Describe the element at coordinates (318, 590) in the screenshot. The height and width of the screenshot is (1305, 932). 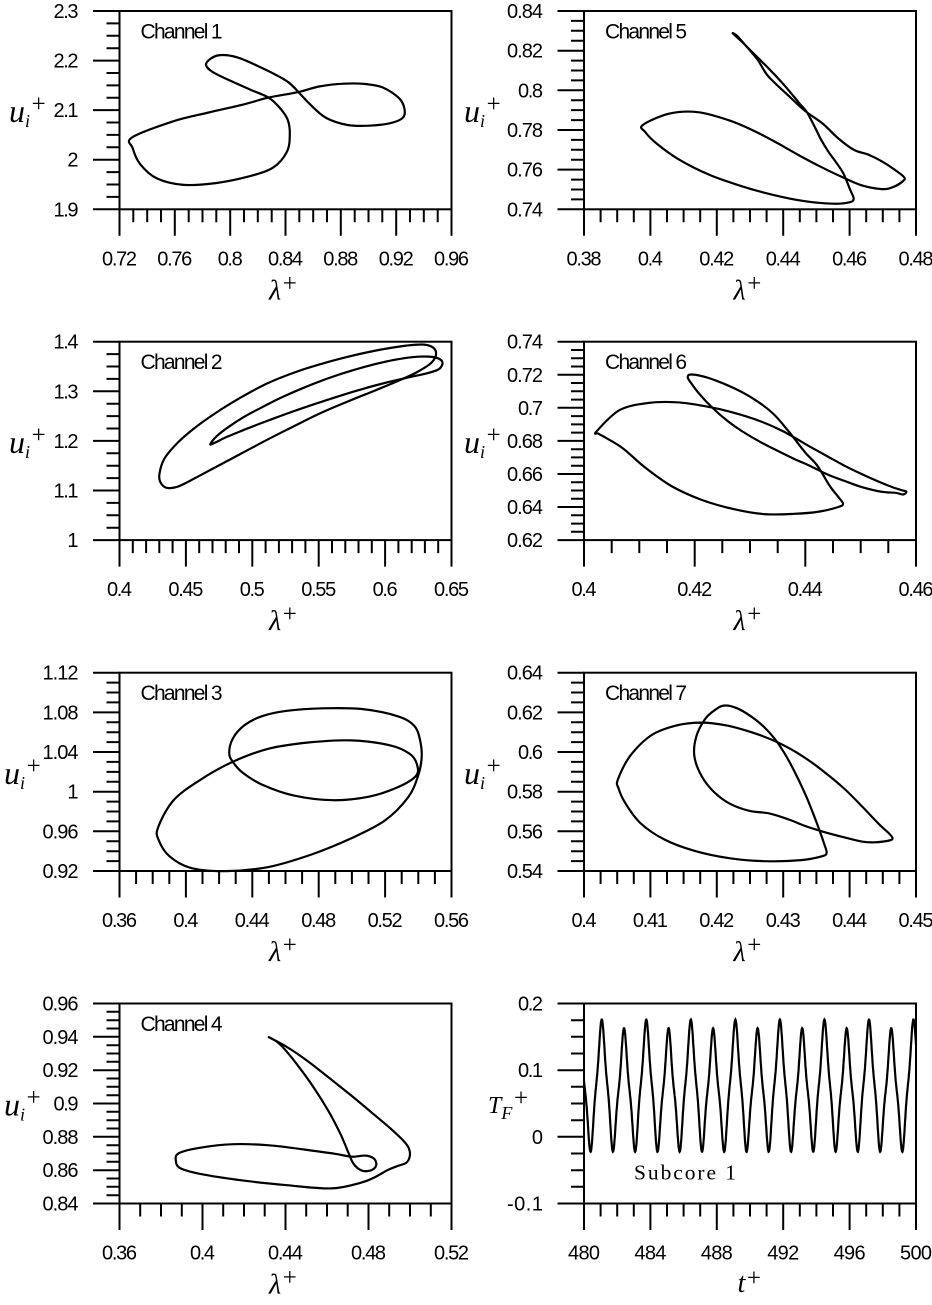
I see `svg-text: 0.55` at that location.